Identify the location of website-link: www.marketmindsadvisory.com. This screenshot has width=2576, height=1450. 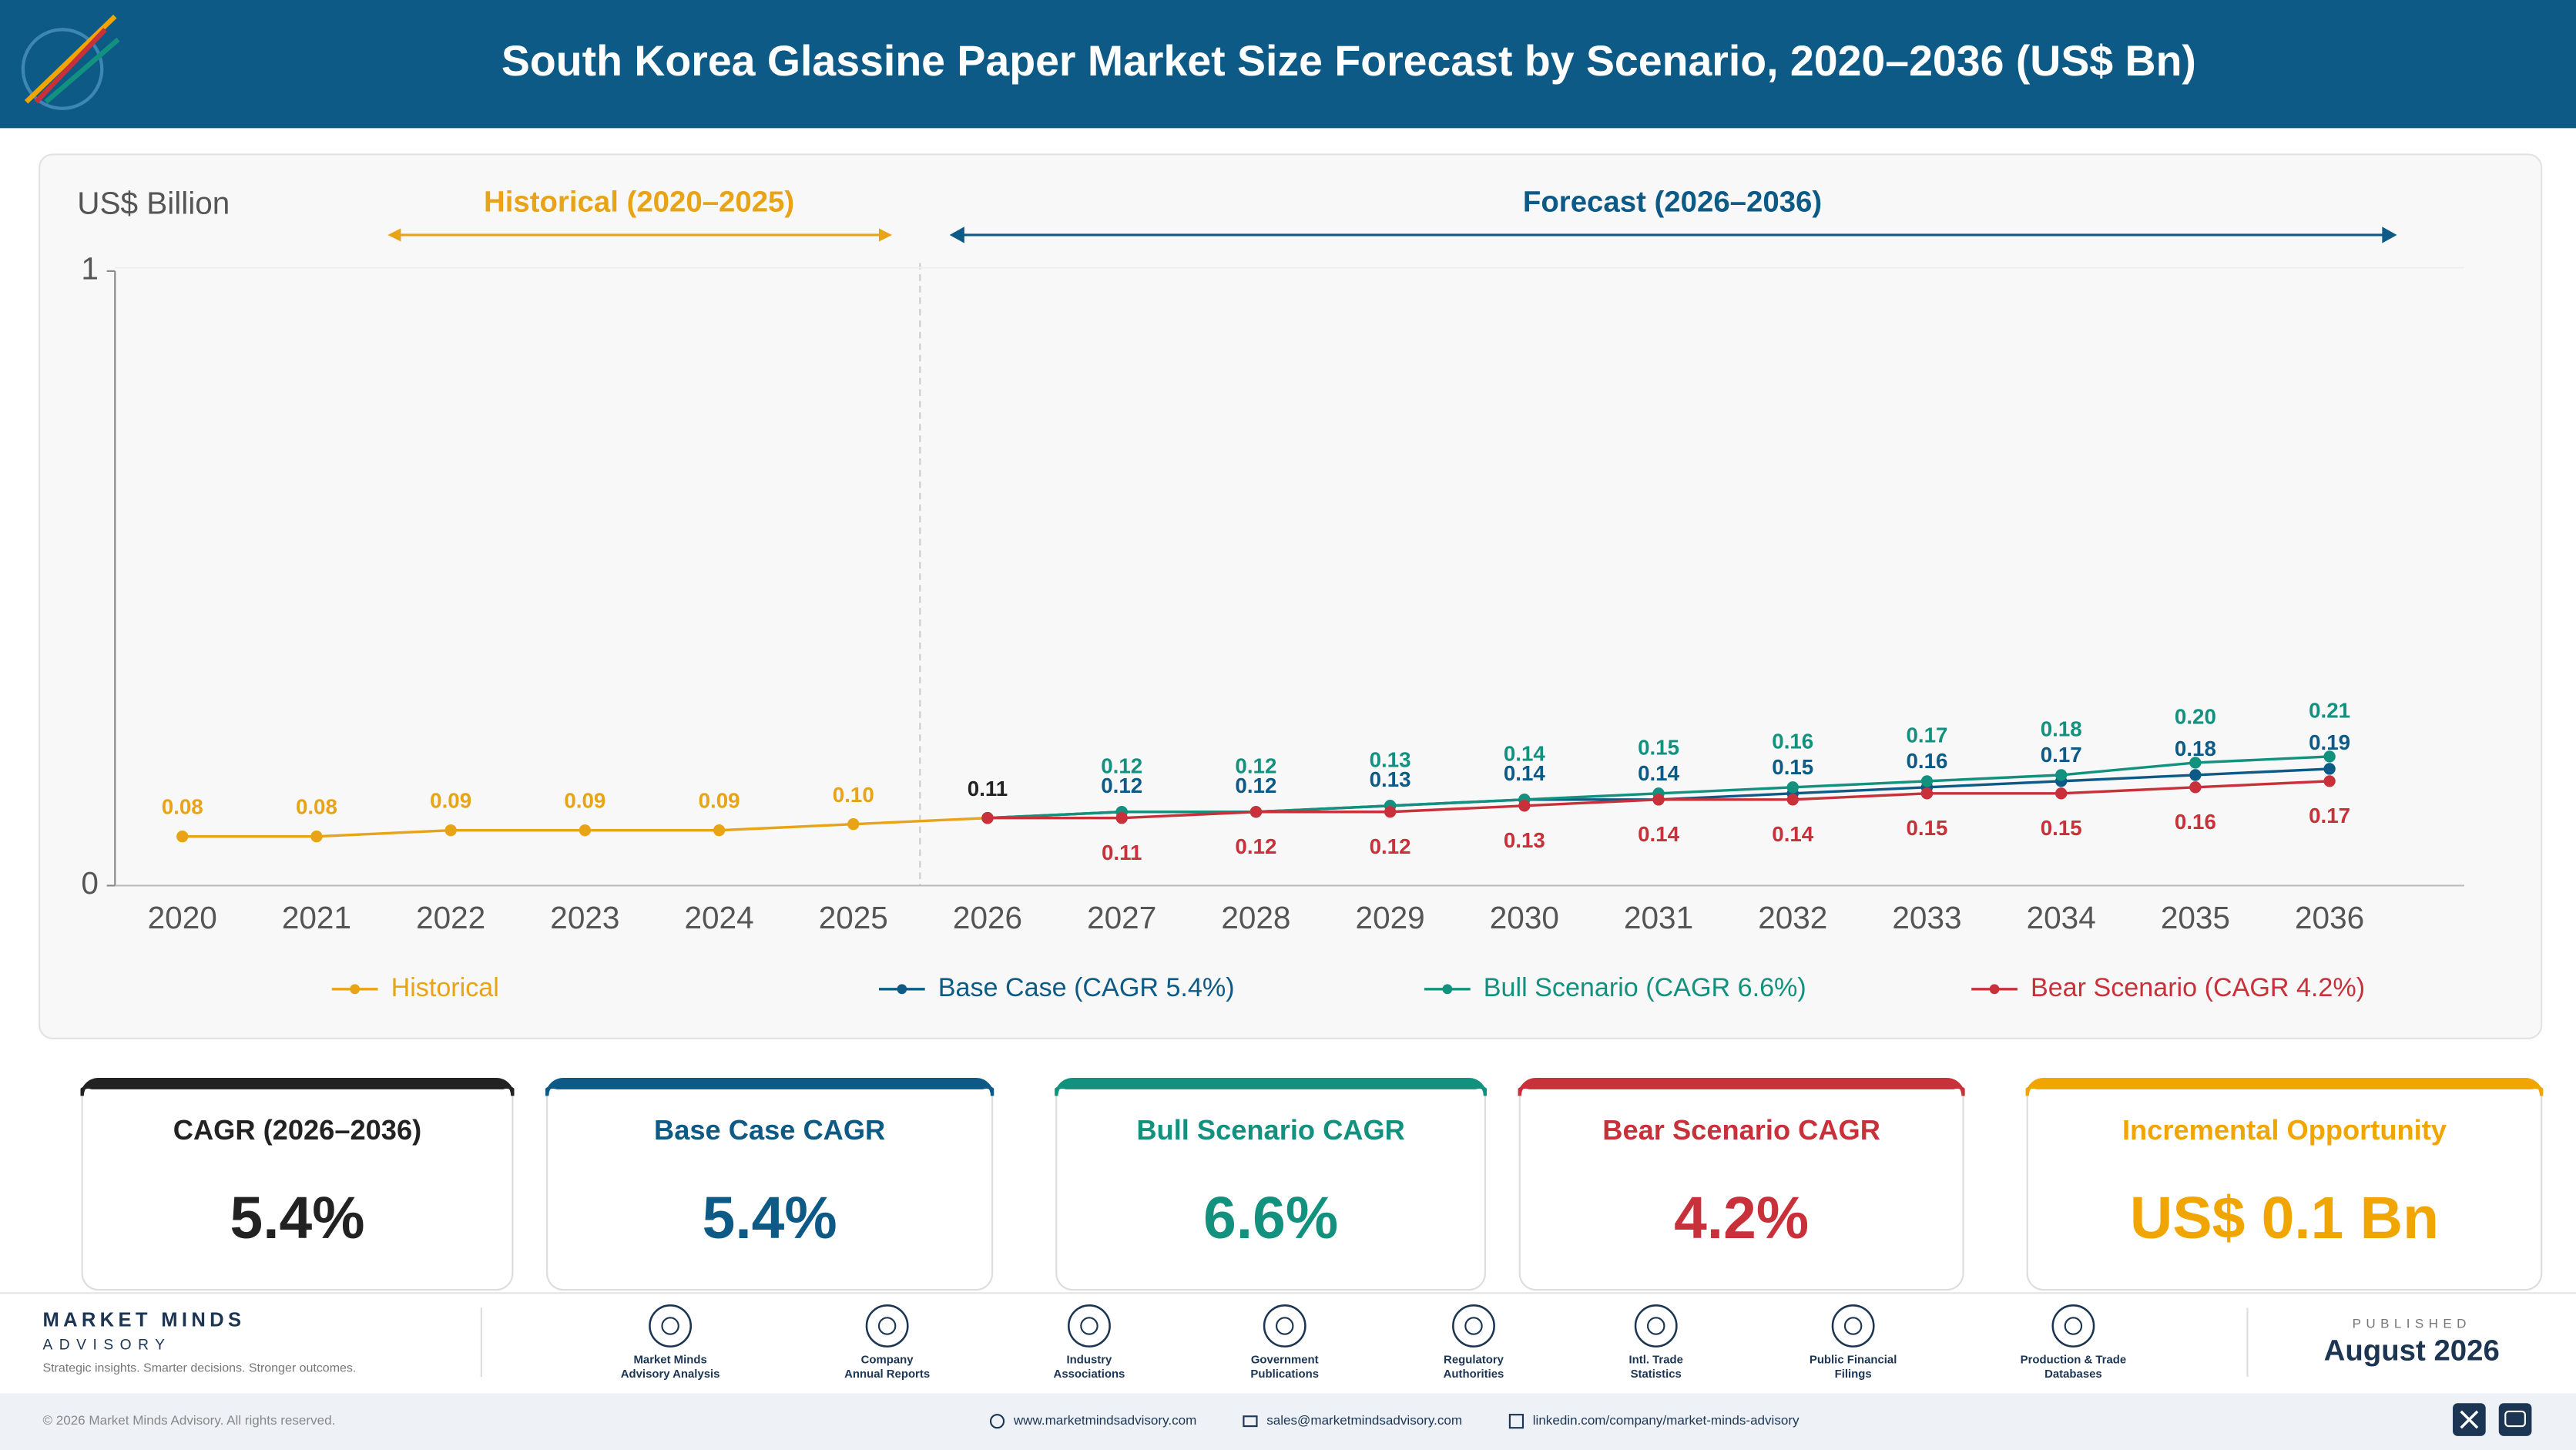
(1104, 1420).